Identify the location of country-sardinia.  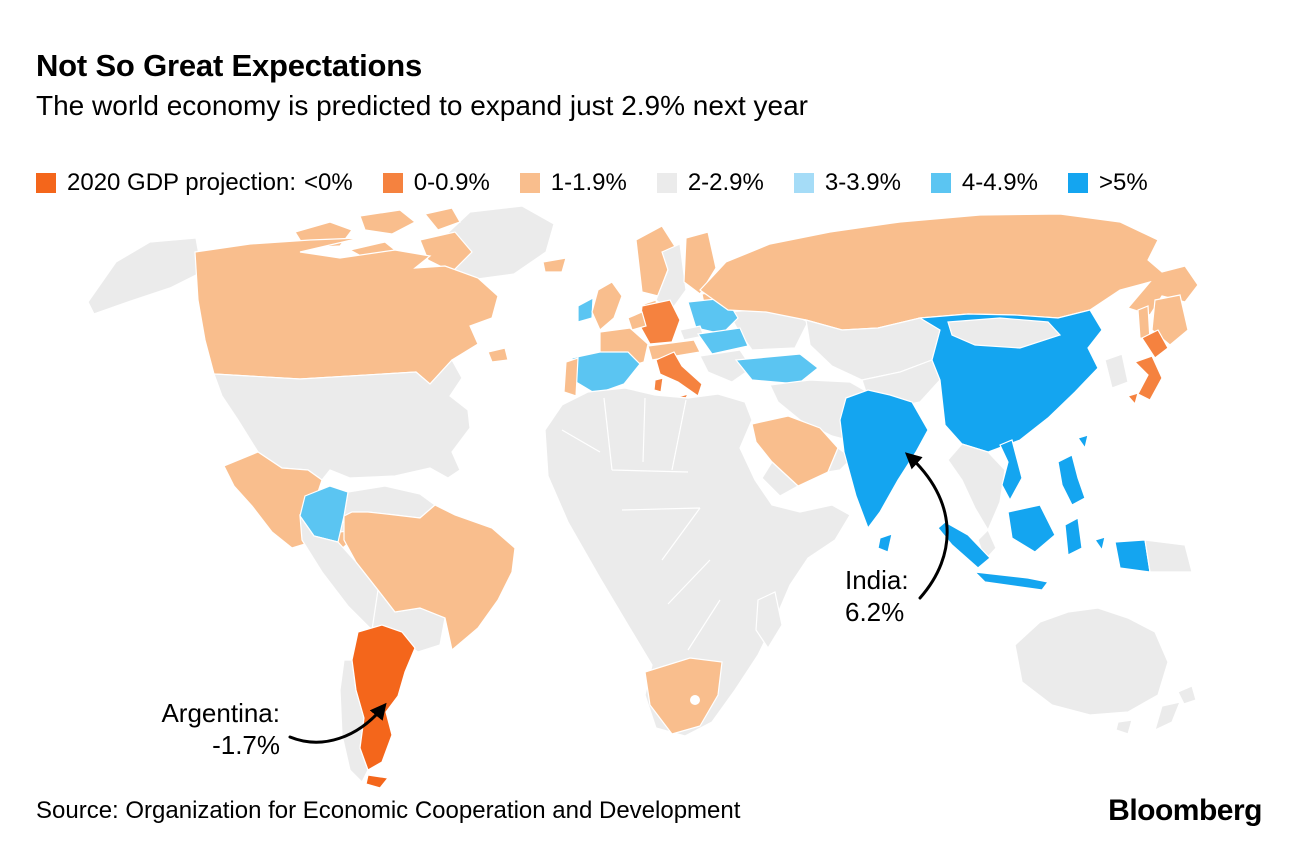
(658, 385).